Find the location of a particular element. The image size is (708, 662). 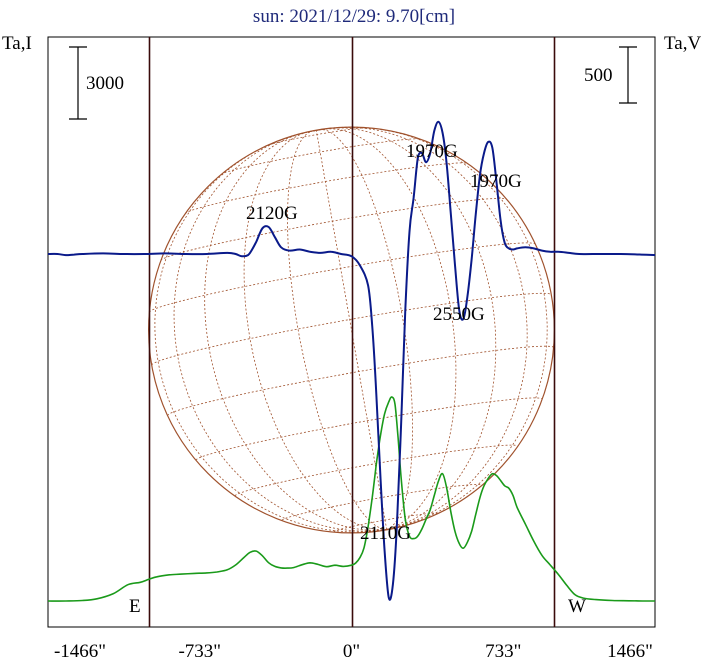

x-tick-labels: -1466" -733" 0" 733" 1466" is located at coordinates (353, 651).